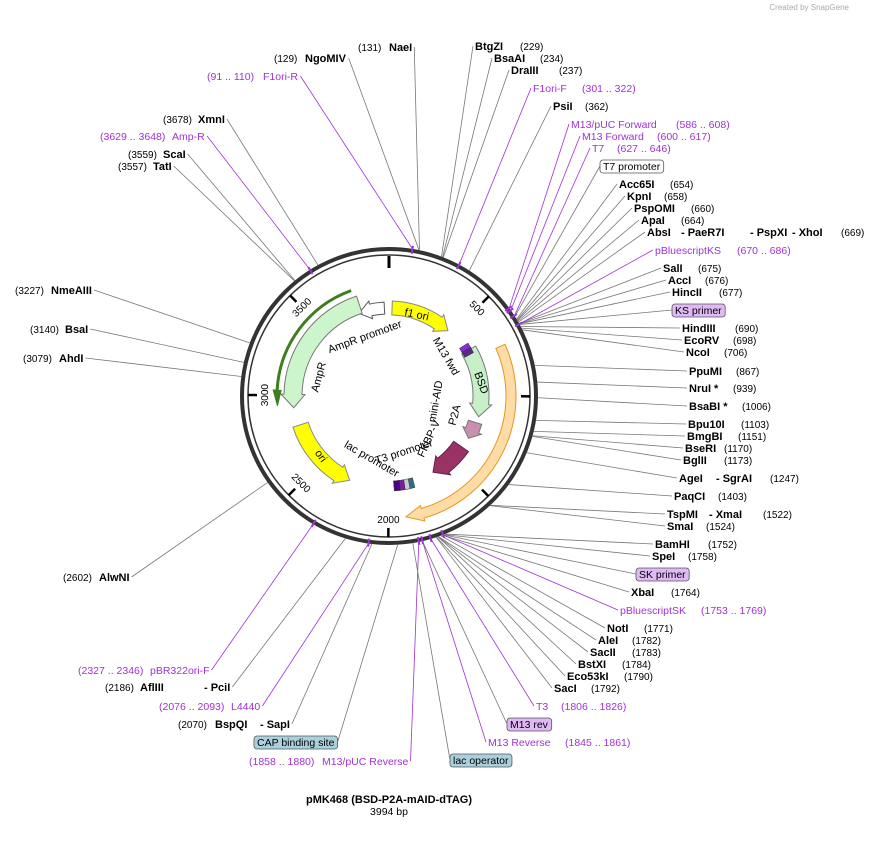  I want to click on site-label: SpeI, so click(663, 557).